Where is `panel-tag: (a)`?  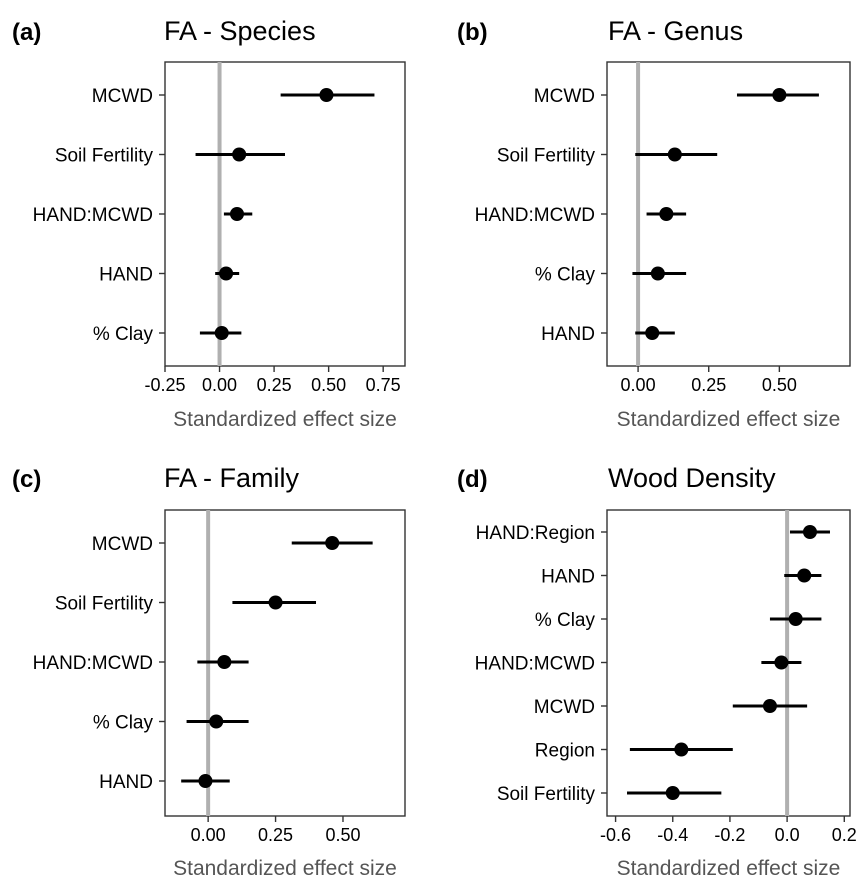
panel-tag: (a) is located at coordinates (26, 32).